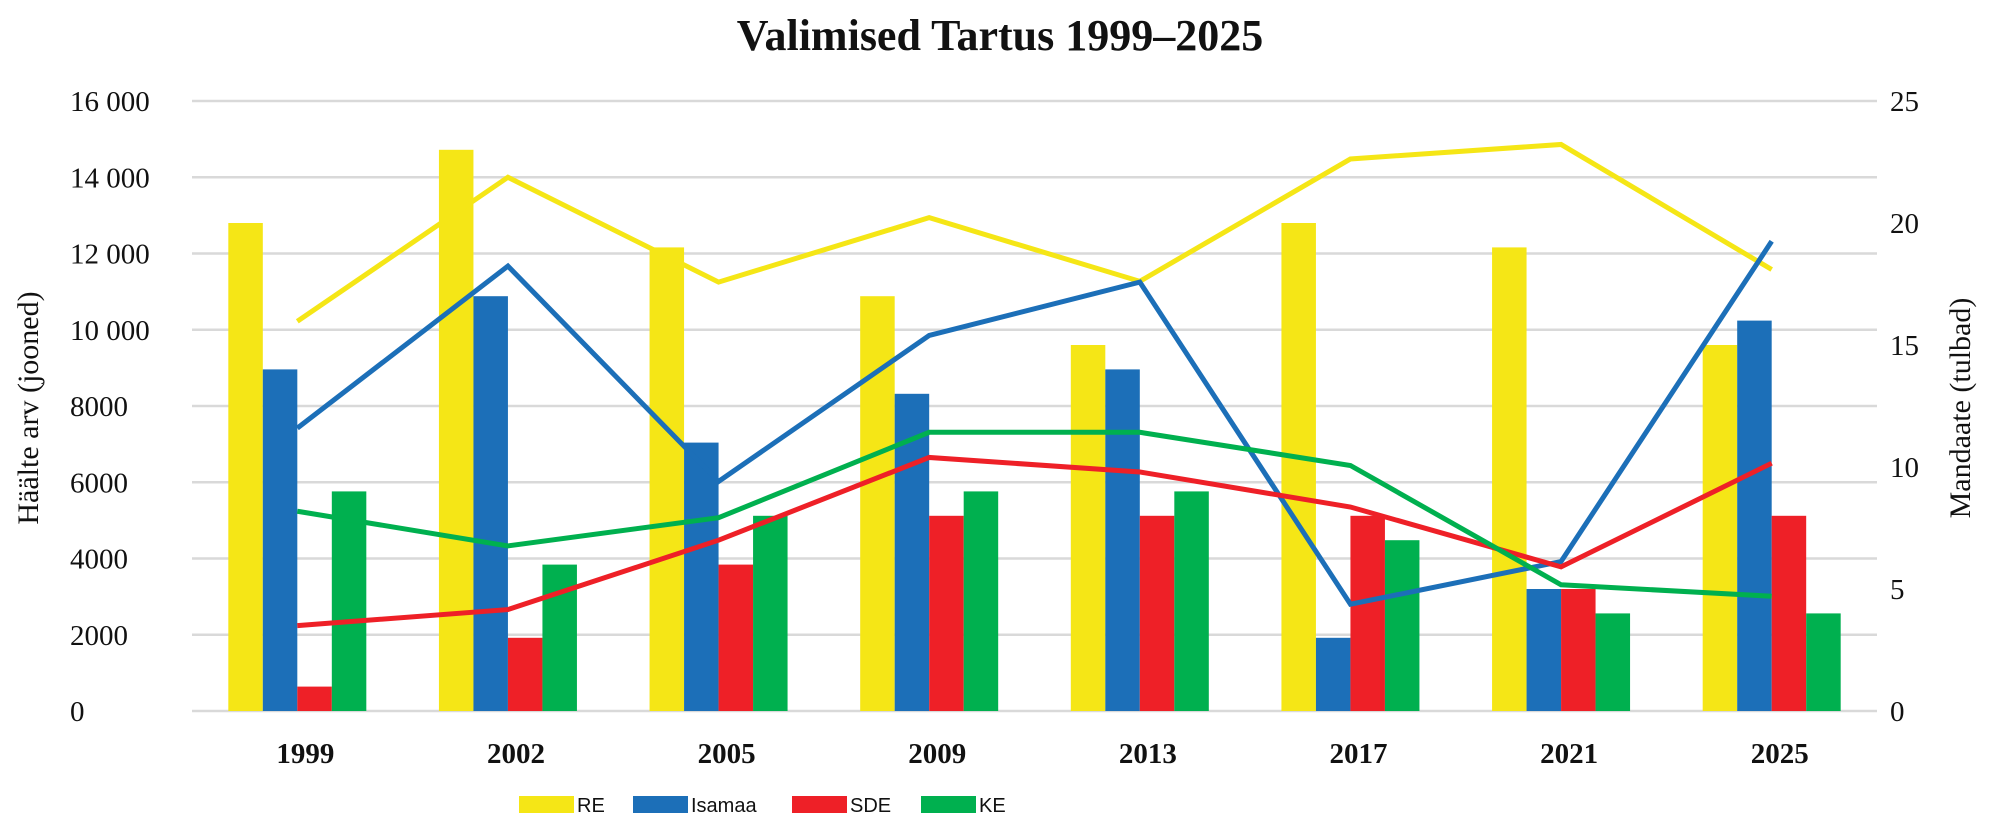 This screenshot has width=2000, height=826. What do you see at coordinates (992, 806) in the screenshot?
I see `legend-label-ke: KE` at bounding box center [992, 806].